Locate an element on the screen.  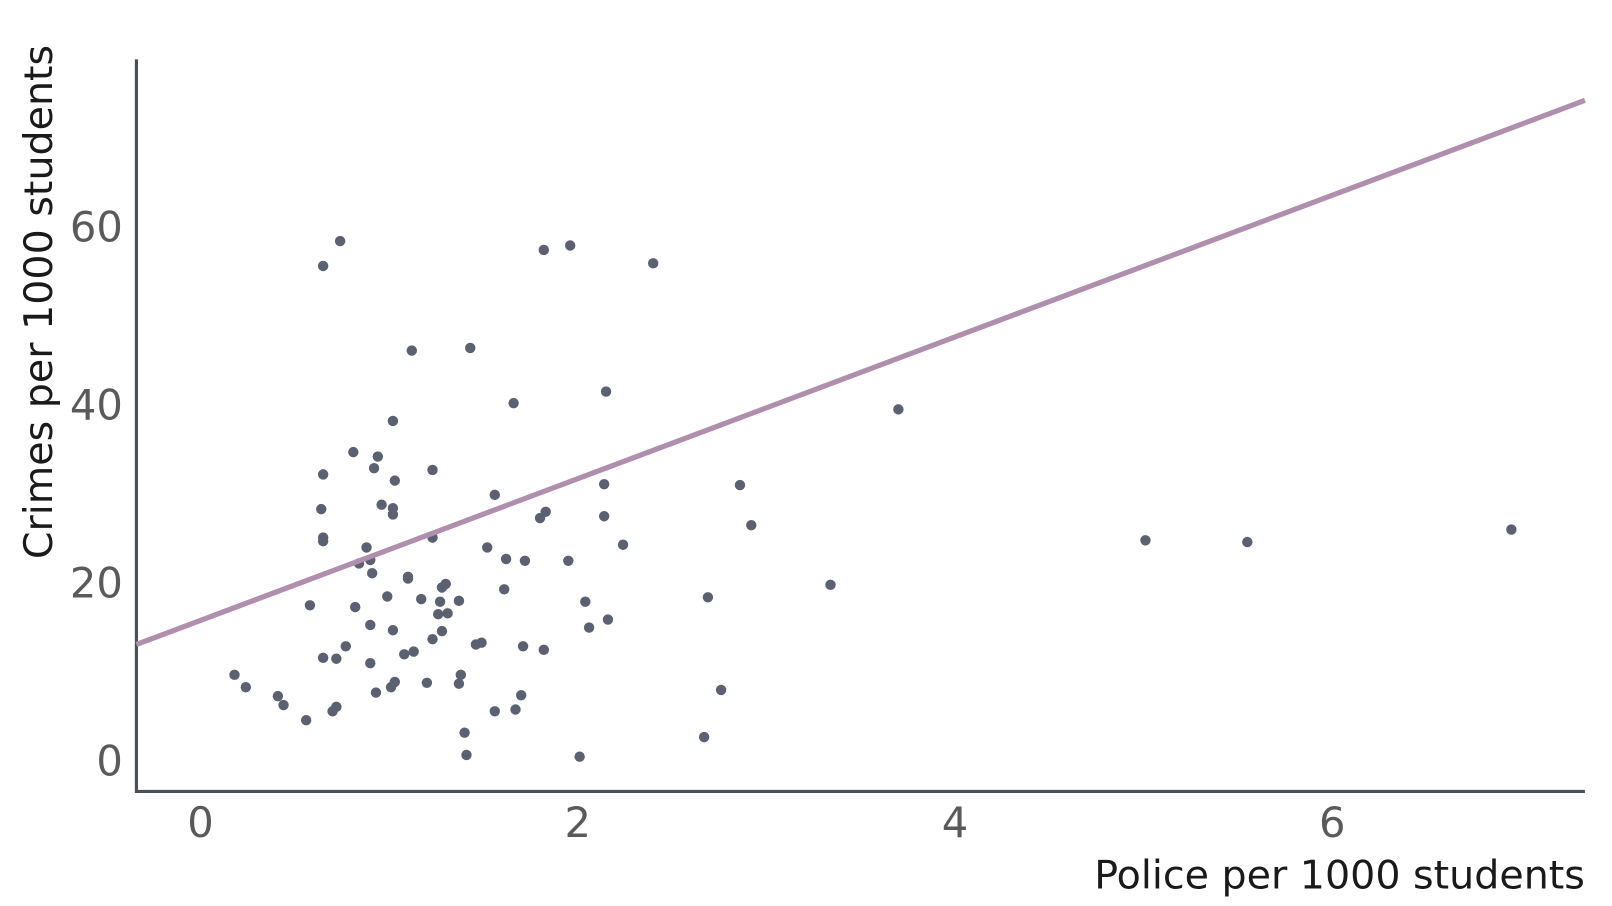
x-tick-label: 0 is located at coordinates (200, 822).